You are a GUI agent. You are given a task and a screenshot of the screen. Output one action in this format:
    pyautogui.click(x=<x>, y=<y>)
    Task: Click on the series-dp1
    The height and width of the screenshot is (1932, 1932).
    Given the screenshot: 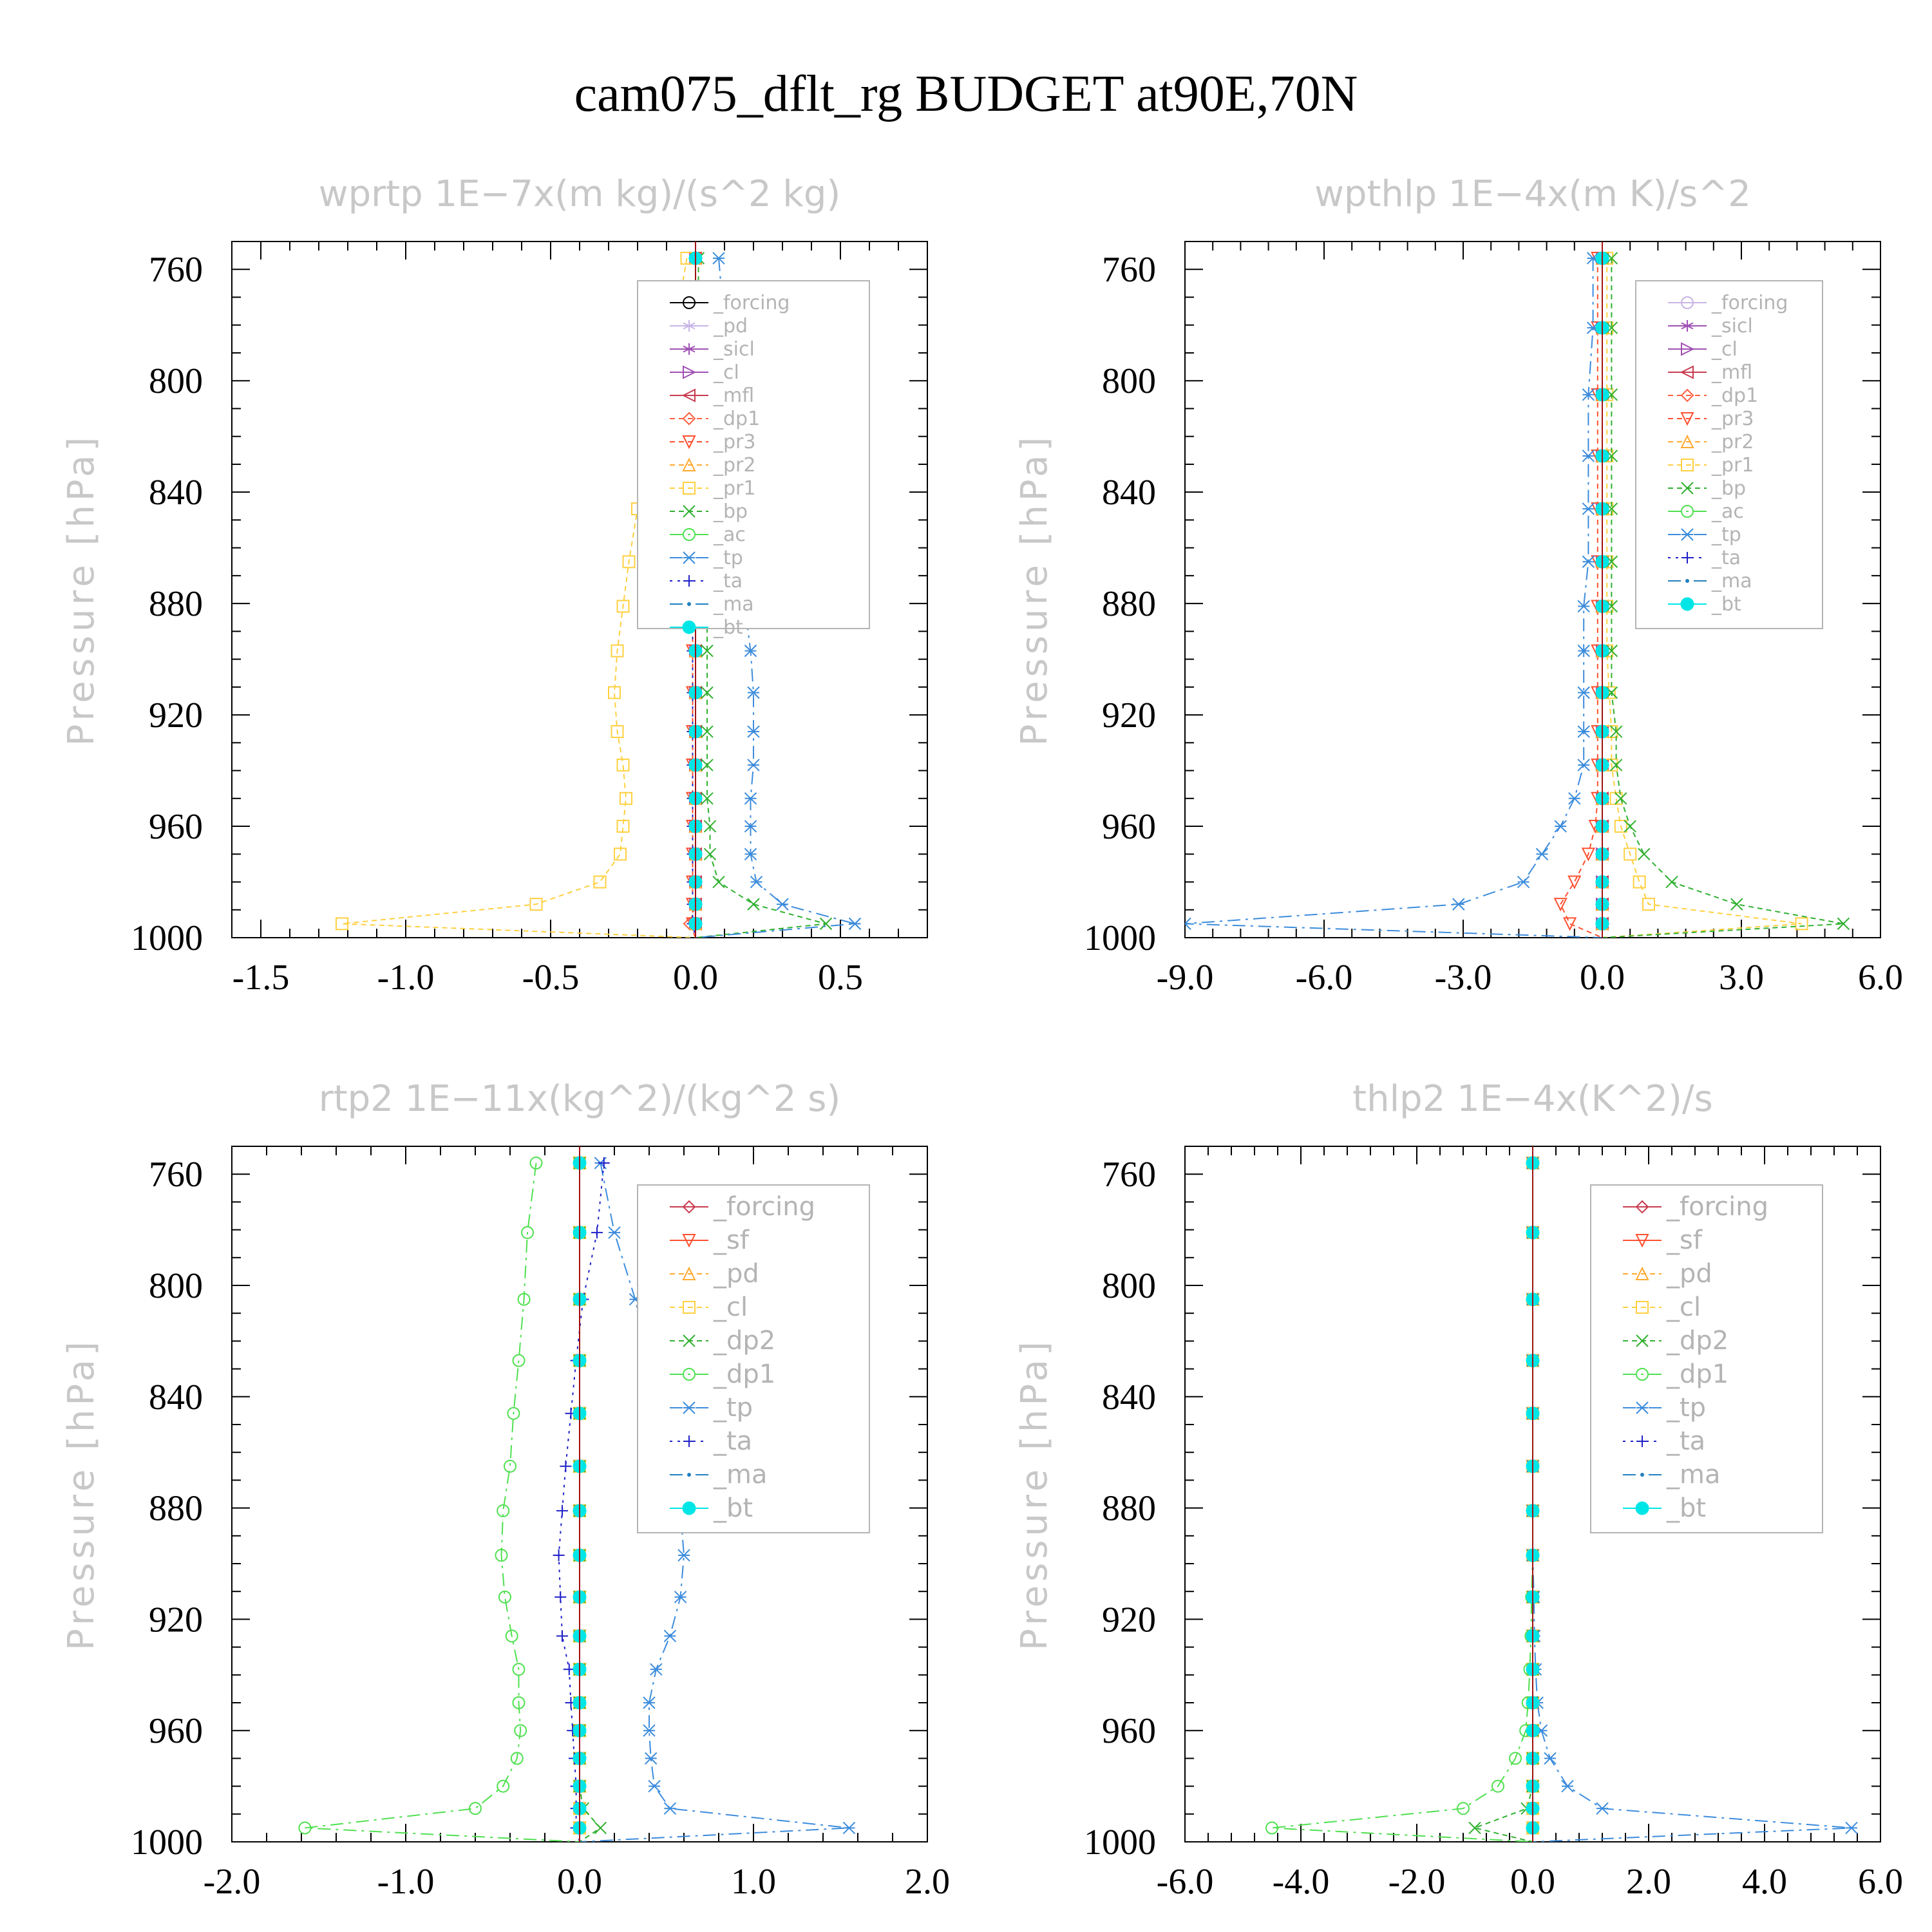 What is the action you would take?
    pyautogui.click(x=1402, y=1499)
    